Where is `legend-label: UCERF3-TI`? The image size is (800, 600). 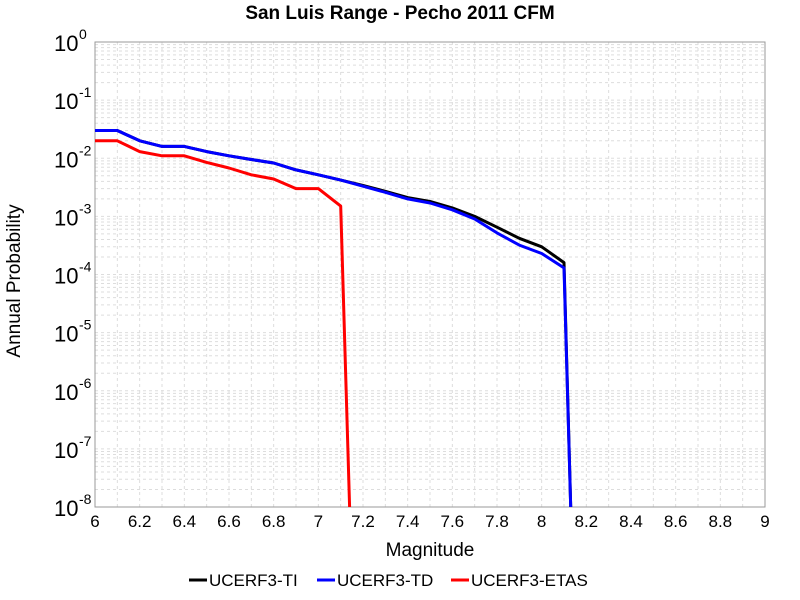 legend-label: UCERF3-TI is located at coordinates (253, 580).